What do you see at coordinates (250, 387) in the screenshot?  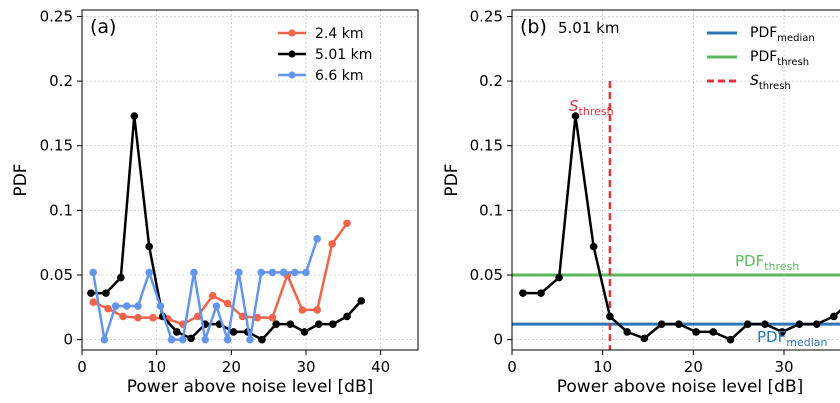 I see `panel-a-xlabel: Power above noise level [dB]` at bounding box center [250, 387].